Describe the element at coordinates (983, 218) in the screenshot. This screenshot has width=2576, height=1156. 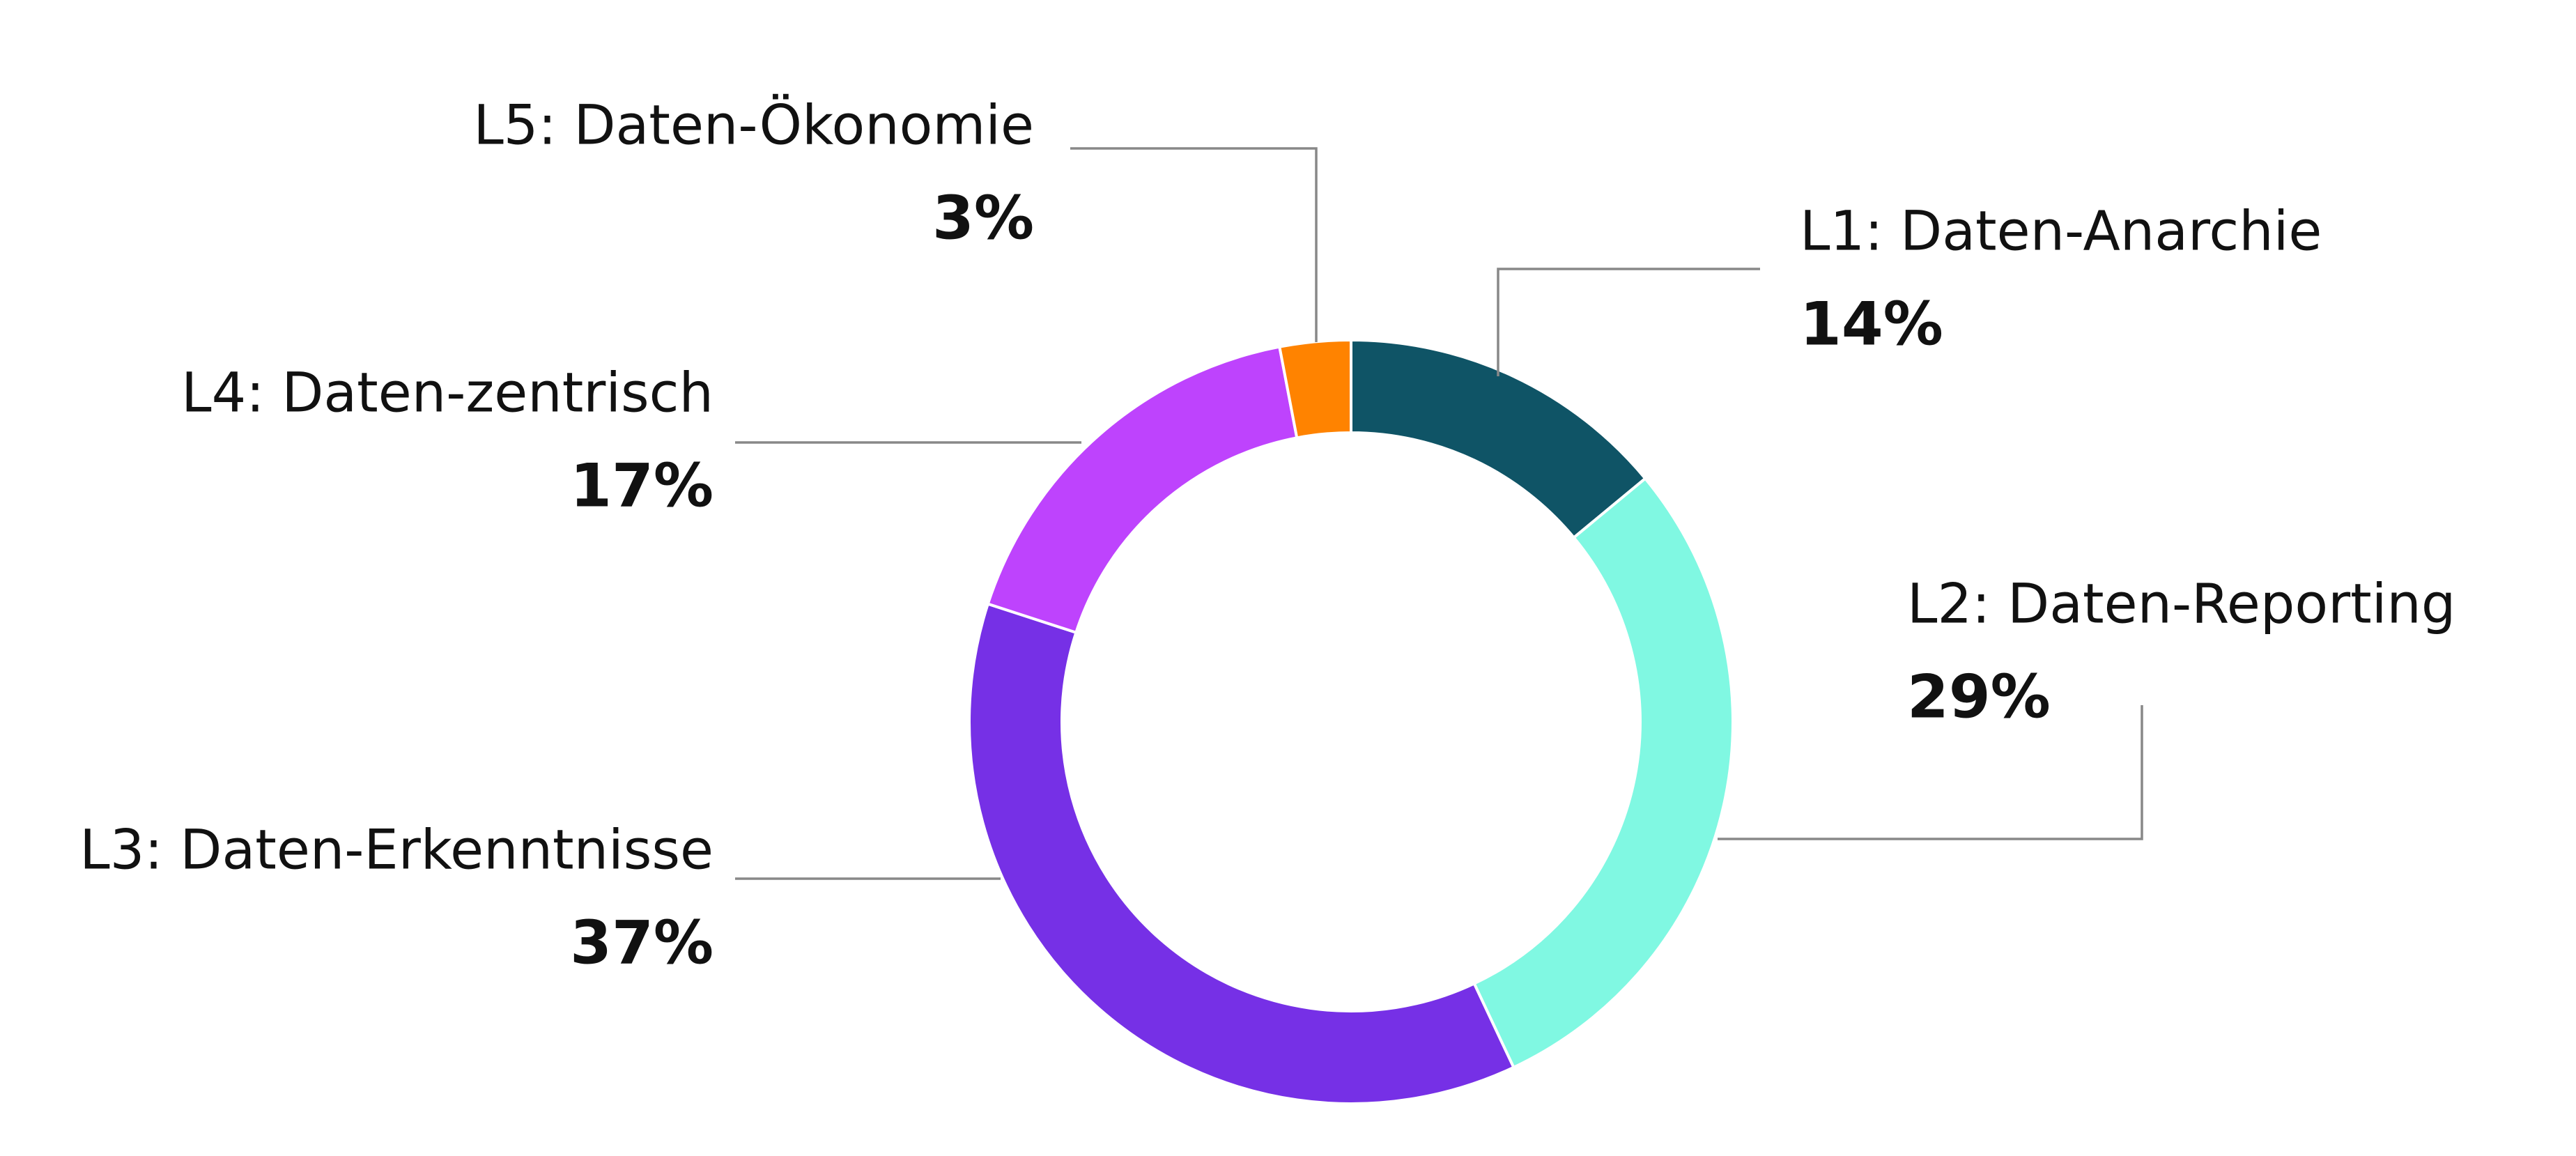
I see `value-label: 3%` at that location.